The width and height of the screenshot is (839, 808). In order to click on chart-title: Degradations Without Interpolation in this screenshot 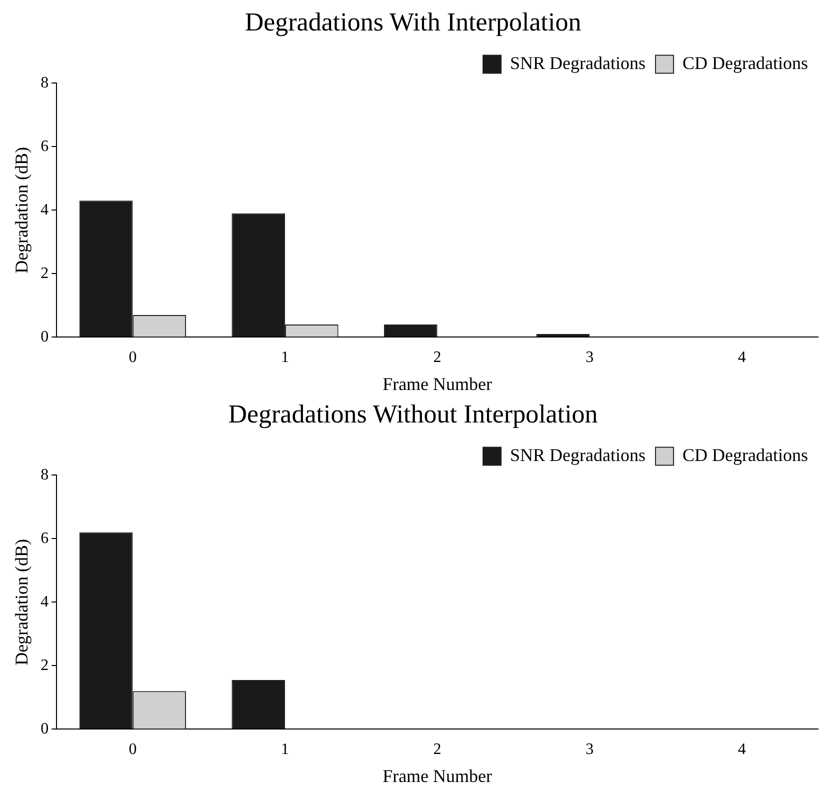, I will do `click(413, 413)`.